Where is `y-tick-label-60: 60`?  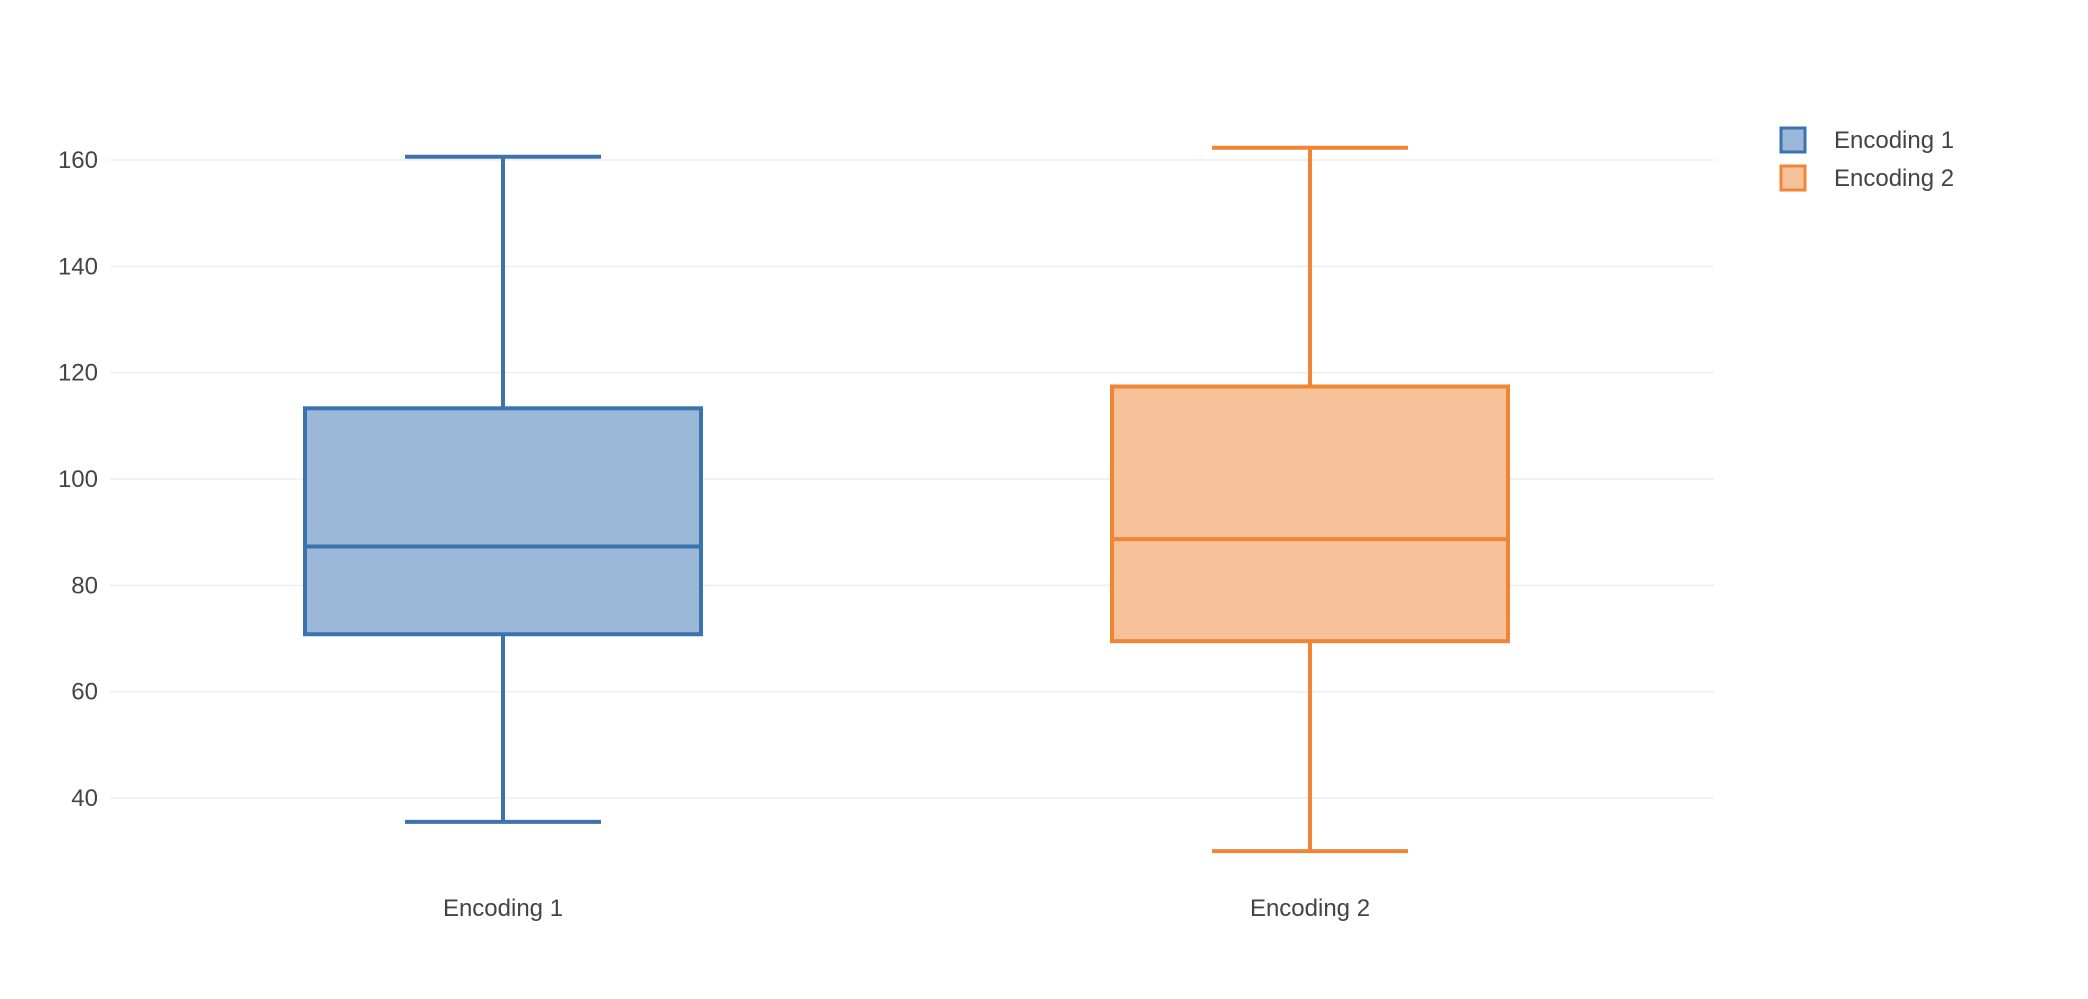
y-tick-label-60: 60 is located at coordinates (84, 692).